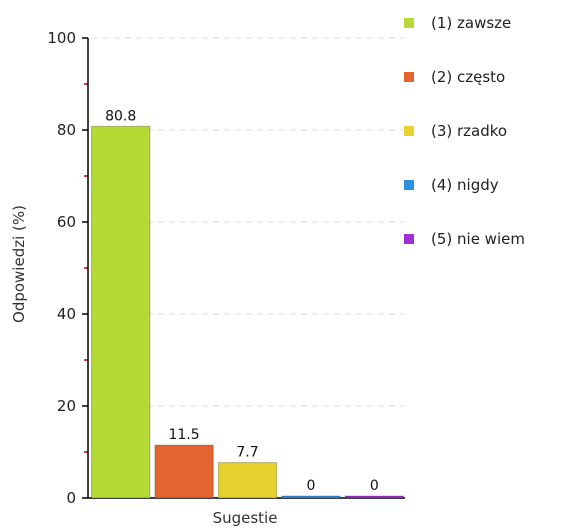 This screenshot has height=531, width=564. Describe the element at coordinates (184, 435) in the screenshot. I see `data-label-2: 11.5` at that location.